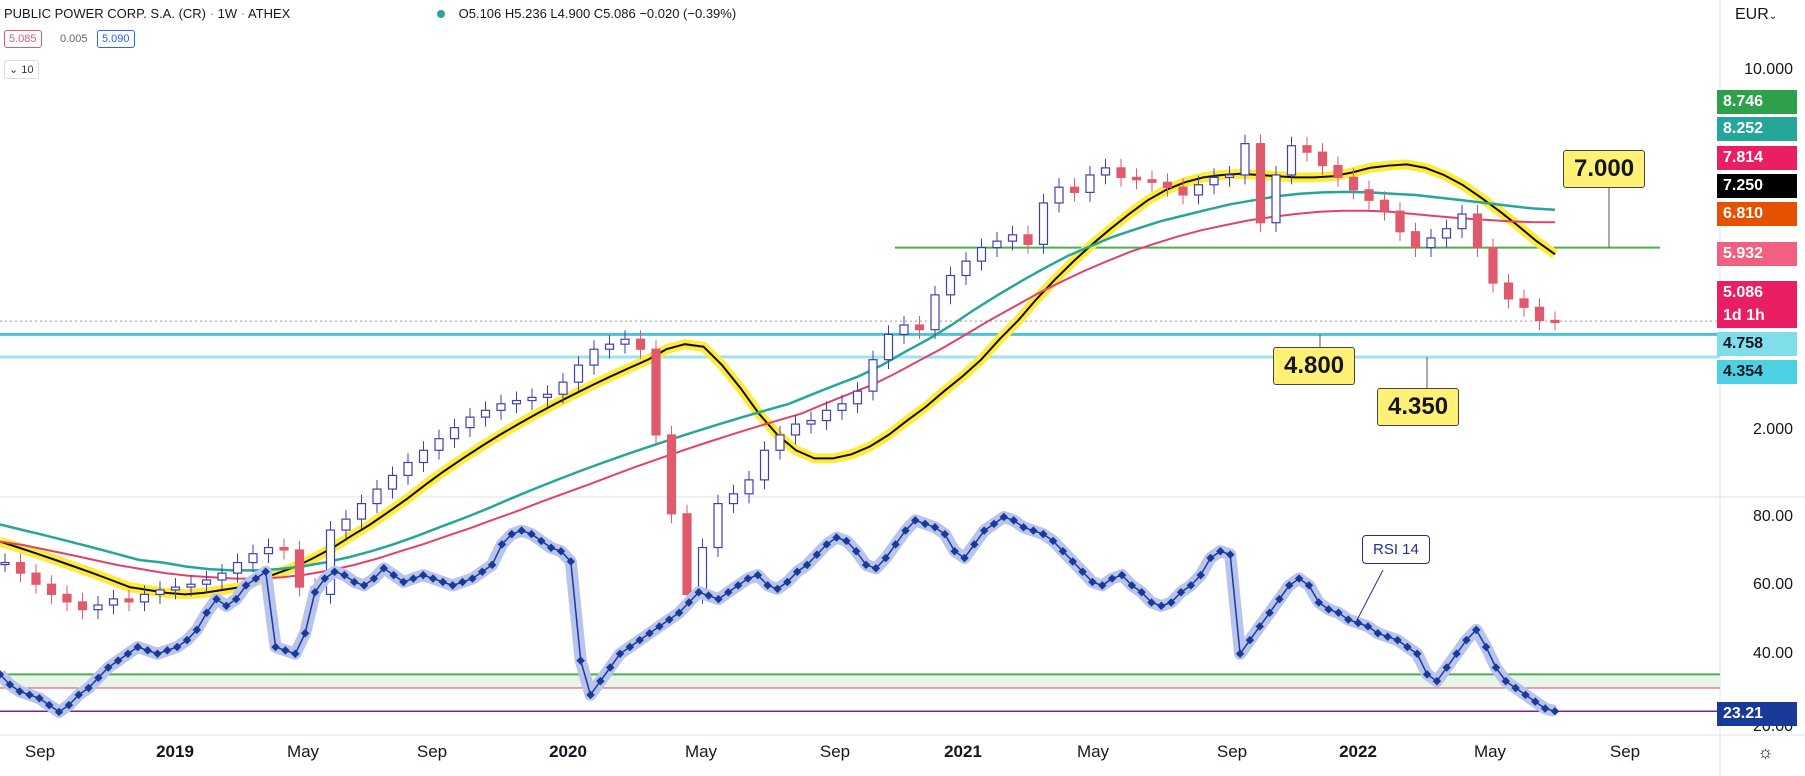 The width and height of the screenshot is (1805, 776). Describe the element at coordinates (1418, 407) in the screenshot. I see `level-callout-4-35: 4.350` at that location.